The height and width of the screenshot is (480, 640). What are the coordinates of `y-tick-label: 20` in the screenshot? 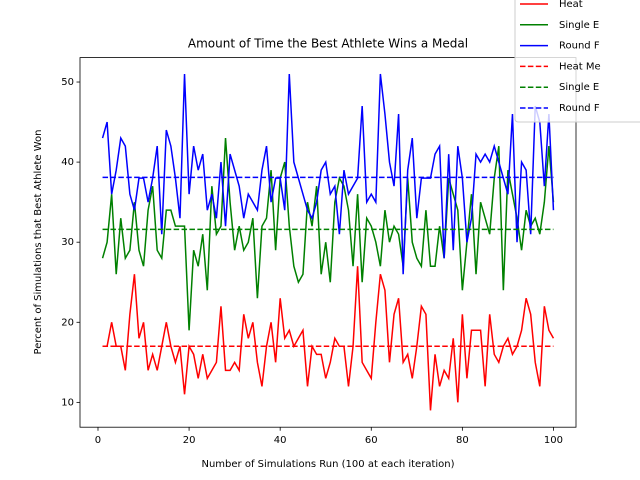 It's located at (67, 322).